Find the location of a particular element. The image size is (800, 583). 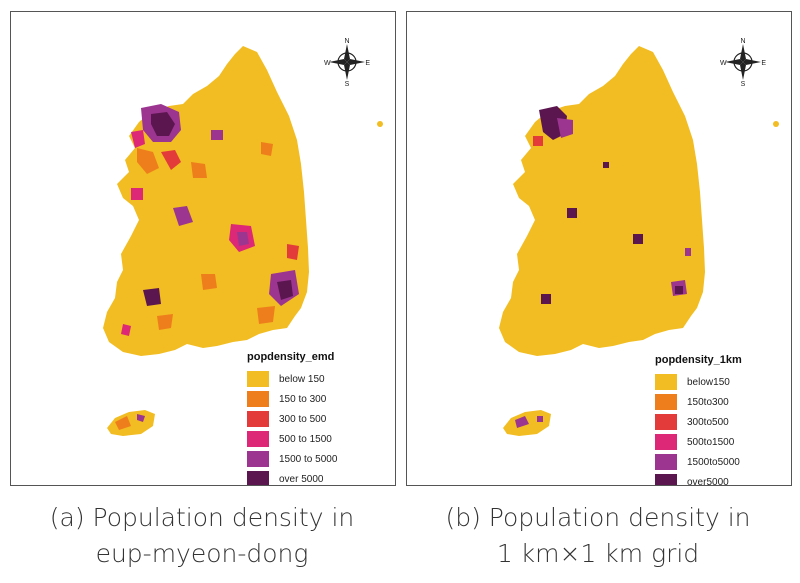

jeju-shape is located at coordinates (131, 423).